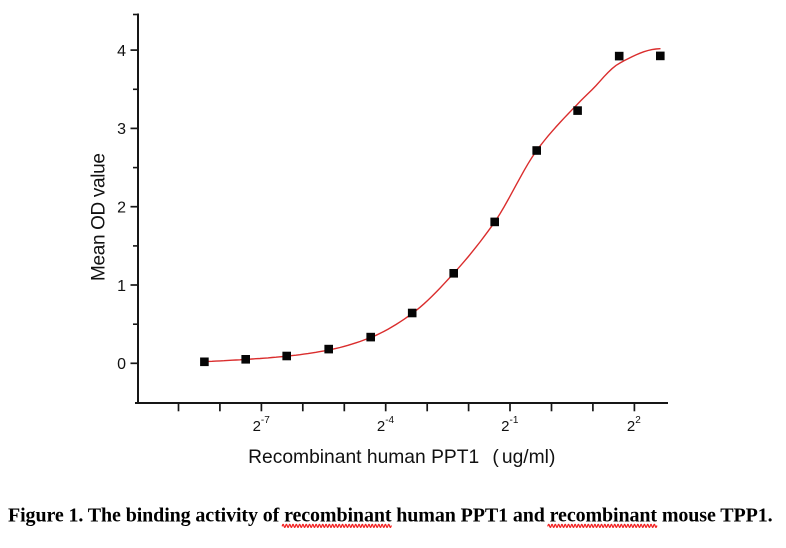 The height and width of the screenshot is (548, 786). I want to click on svg-text: Recombinant human PPT1, so click(363, 457).